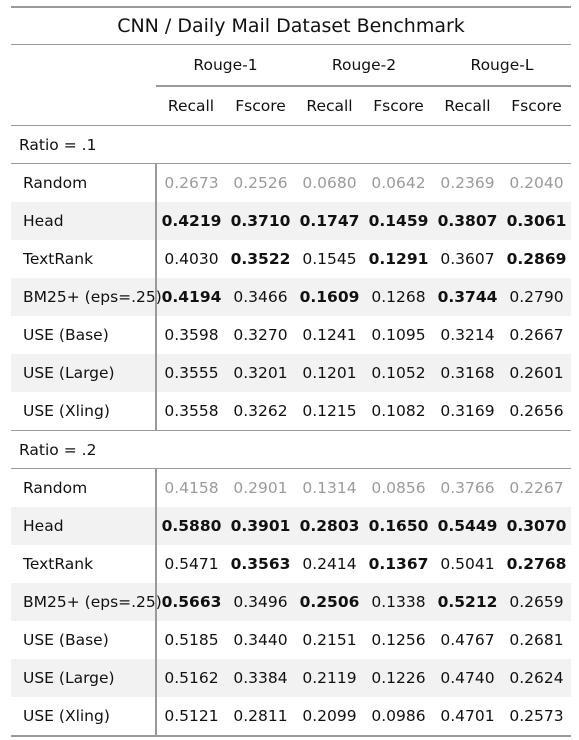 The height and width of the screenshot is (740, 579). What do you see at coordinates (536, 183) in the screenshot?
I see `table-cell: 0.2040` at bounding box center [536, 183].